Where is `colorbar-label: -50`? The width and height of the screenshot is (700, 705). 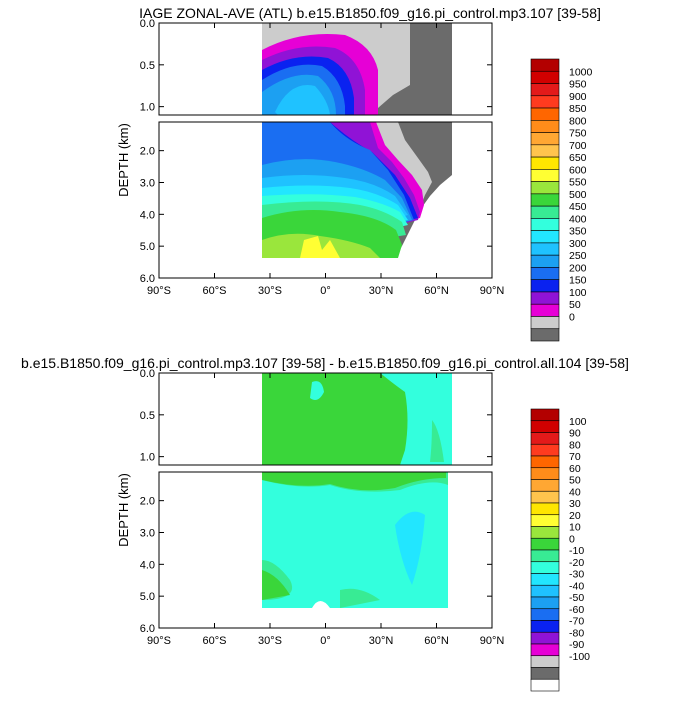 colorbar-label: -50 is located at coordinates (576, 598).